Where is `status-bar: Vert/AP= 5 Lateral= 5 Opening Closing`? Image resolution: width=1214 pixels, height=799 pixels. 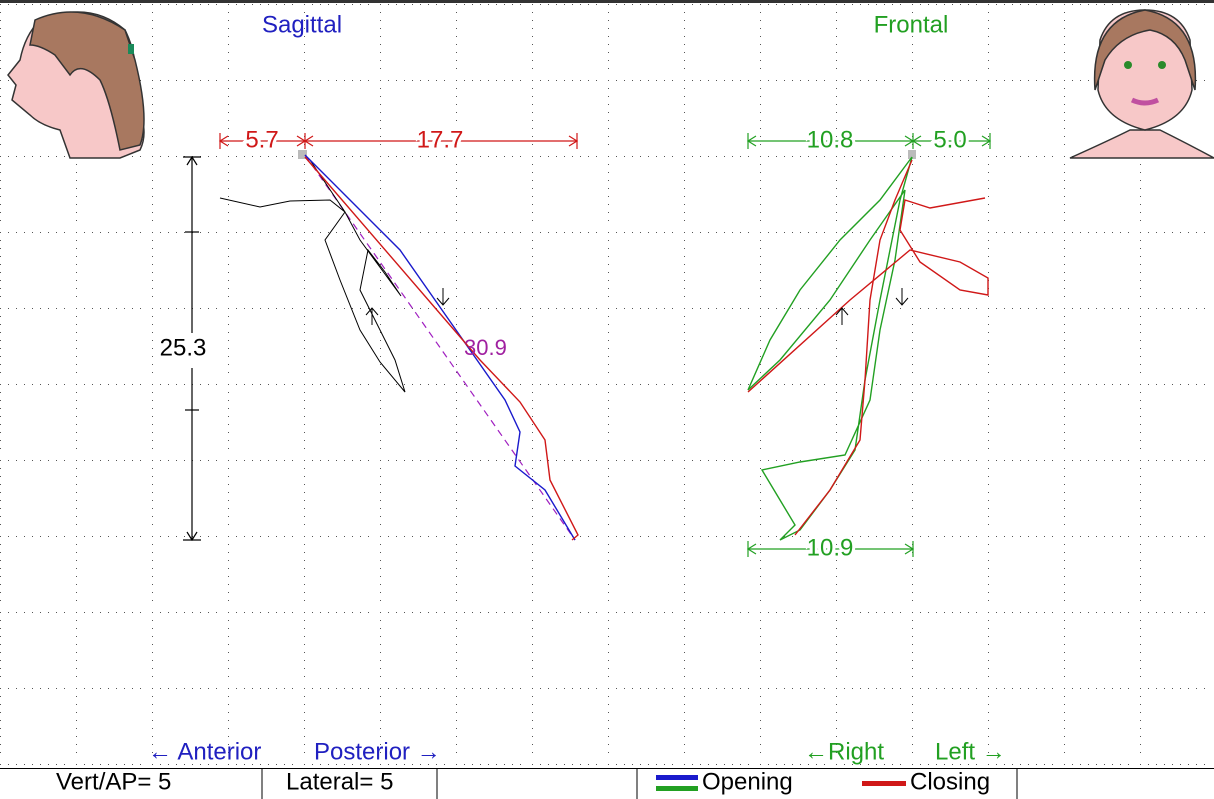
status-bar: Vert/AP= 5 Lateral= 5 Opening Closing is located at coordinates (607, 783).